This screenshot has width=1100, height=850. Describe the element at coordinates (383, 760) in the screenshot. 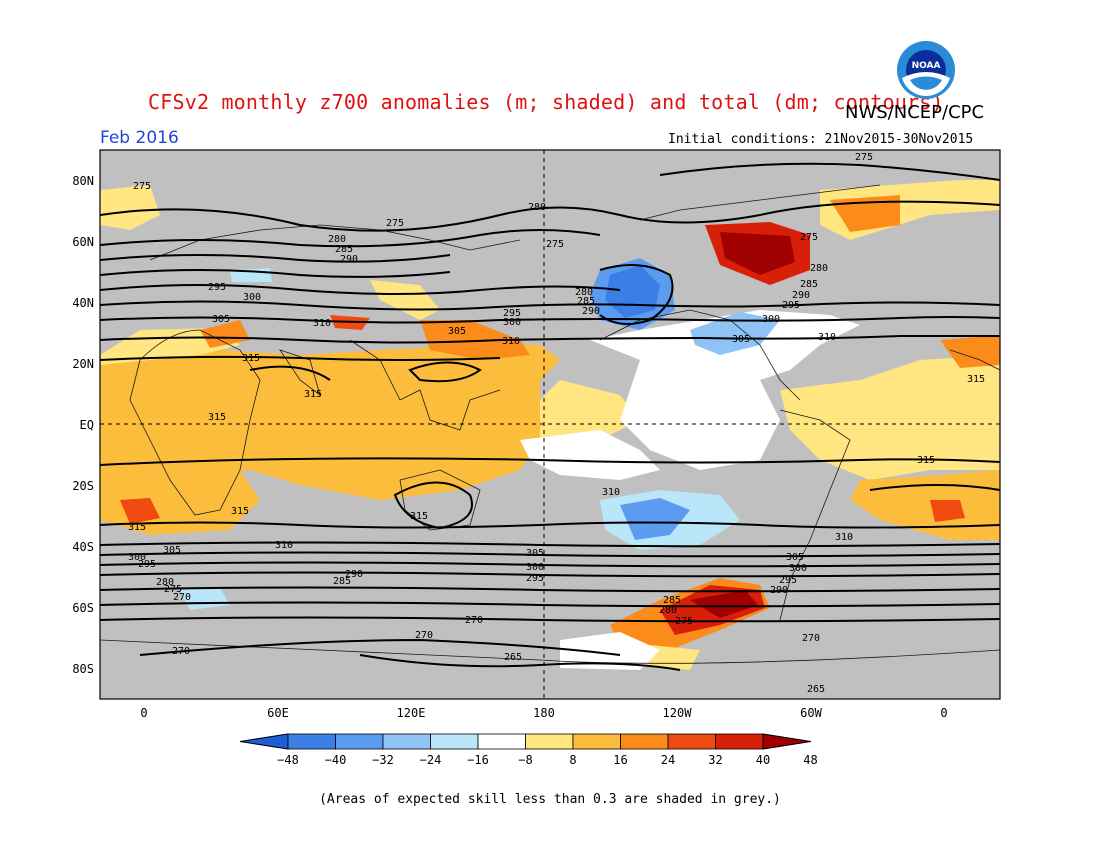

I see `colorbar-label: −32` at that location.